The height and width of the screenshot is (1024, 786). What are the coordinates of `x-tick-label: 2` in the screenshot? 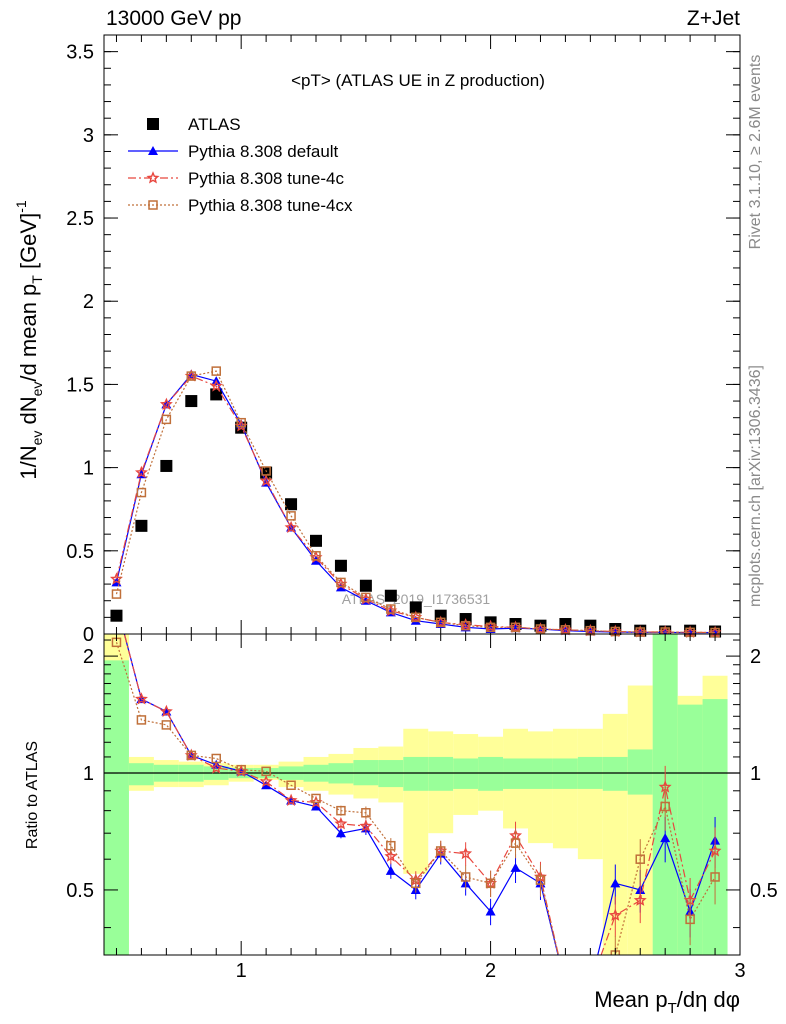 It's located at (490, 971).